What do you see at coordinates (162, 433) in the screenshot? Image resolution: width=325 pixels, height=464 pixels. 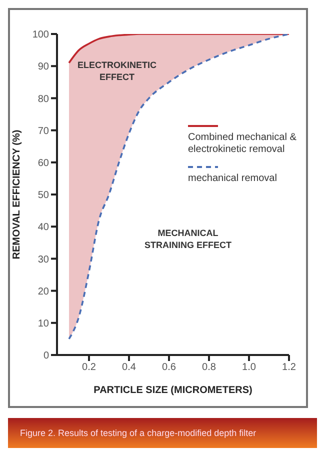 I see `caption: Figure 2. Results of testing of a charge-modified depth filter` at bounding box center [162, 433].